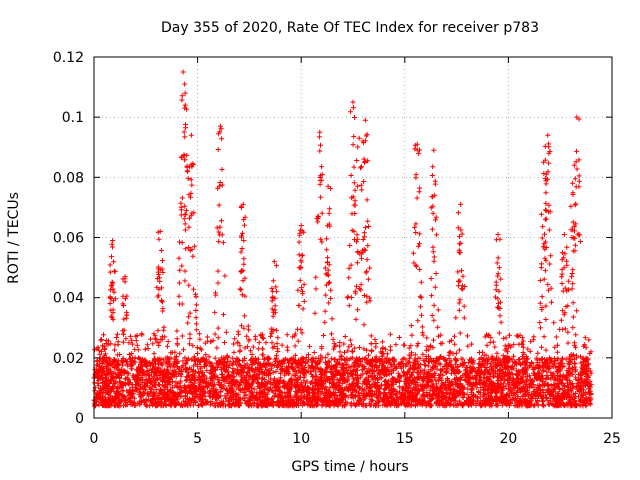  What do you see at coordinates (94, 439) in the screenshot?
I see `x-tick-label: 0` at bounding box center [94, 439].